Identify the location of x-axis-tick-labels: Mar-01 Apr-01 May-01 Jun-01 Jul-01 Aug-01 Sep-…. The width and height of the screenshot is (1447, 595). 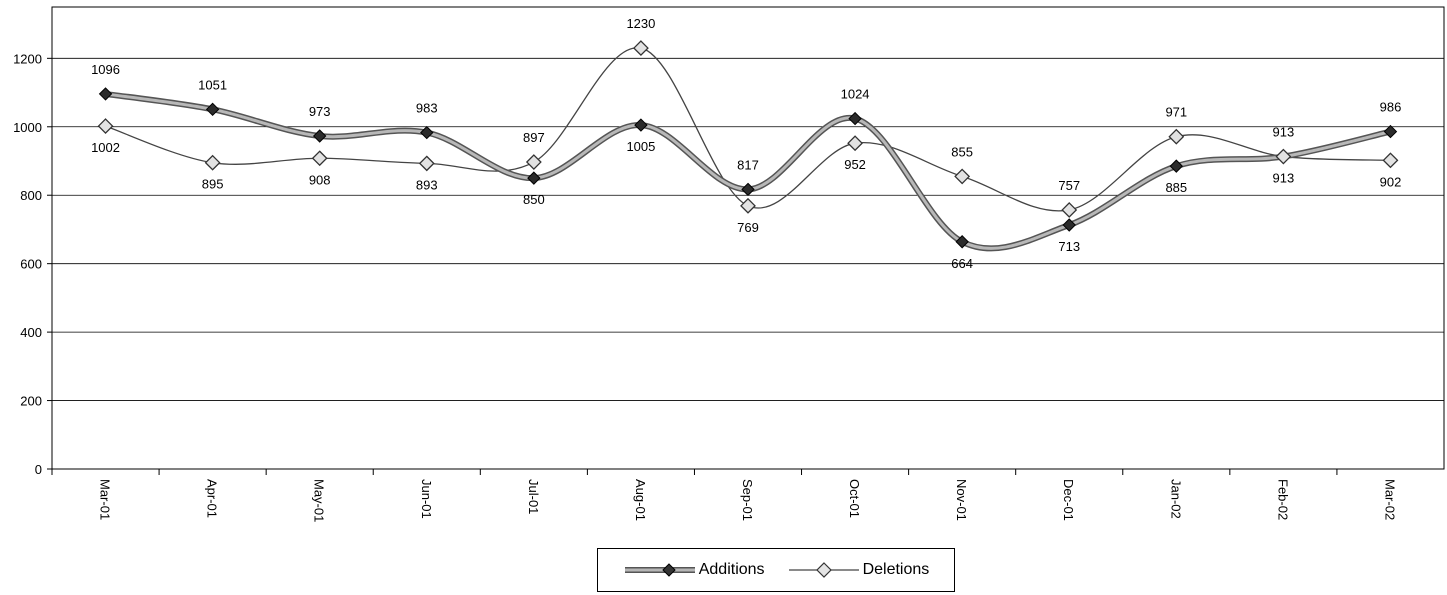
(748, 500).